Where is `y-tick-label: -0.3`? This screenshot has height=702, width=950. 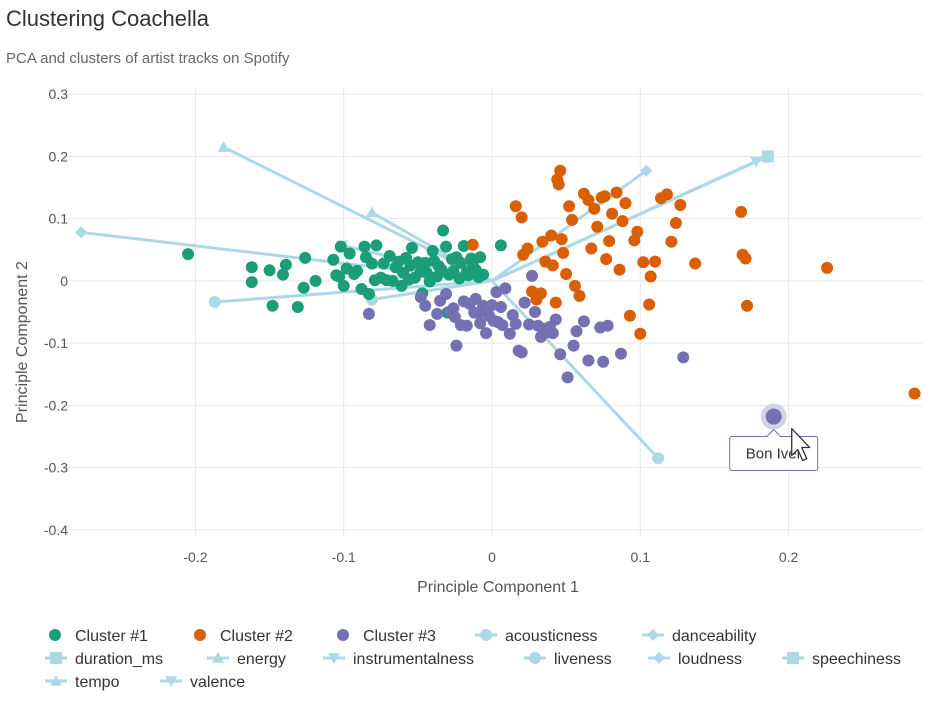
y-tick-label: -0.3 is located at coordinates (56, 468).